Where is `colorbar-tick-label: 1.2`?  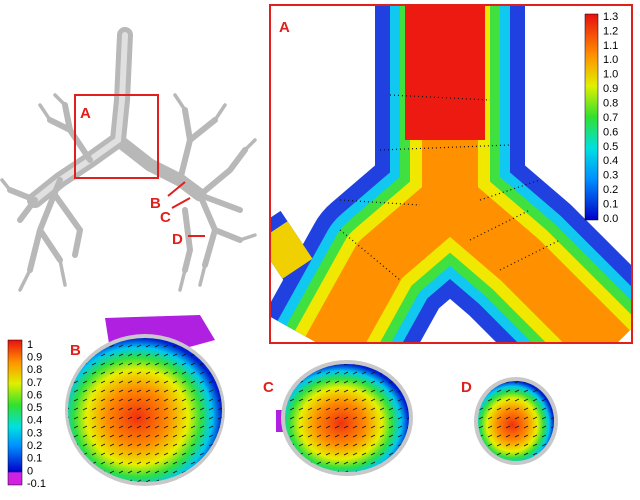 colorbar-tick-label: 1.2 is located at coordinates (610, 31).